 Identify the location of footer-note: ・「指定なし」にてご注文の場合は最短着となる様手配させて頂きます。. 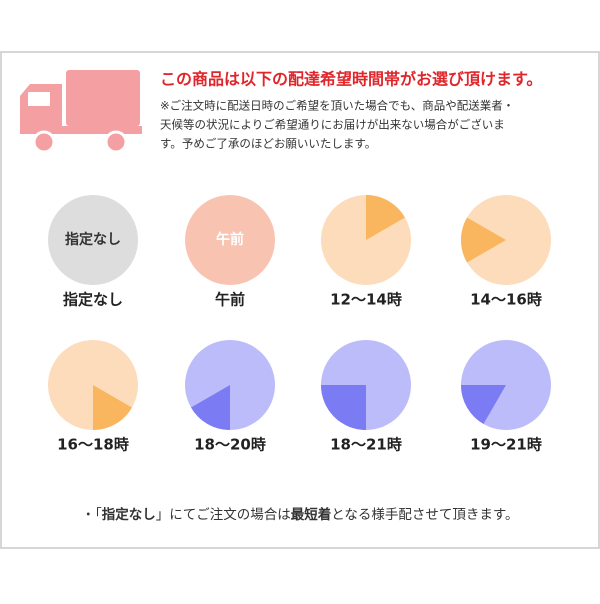
(300, 514).